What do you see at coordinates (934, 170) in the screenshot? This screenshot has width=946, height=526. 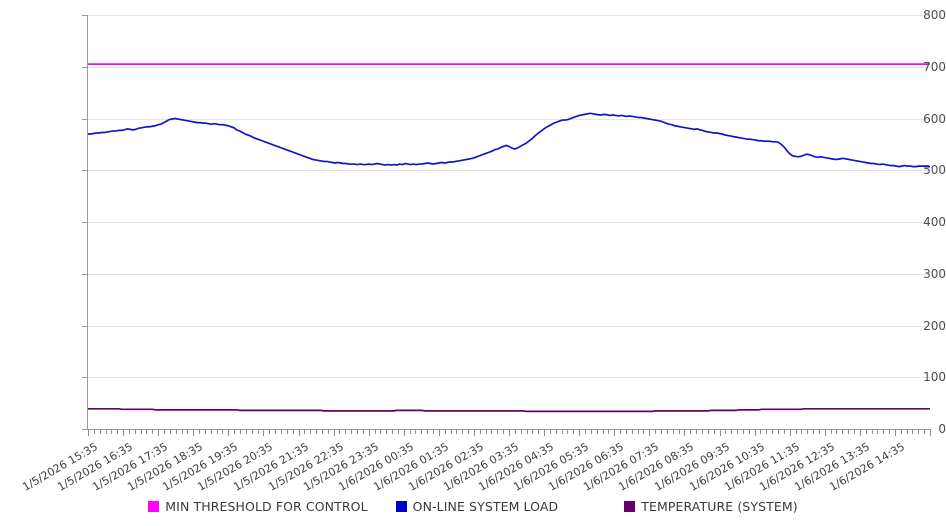 I see `y-tick-label-500: 500` at bounding box center [934, 170].